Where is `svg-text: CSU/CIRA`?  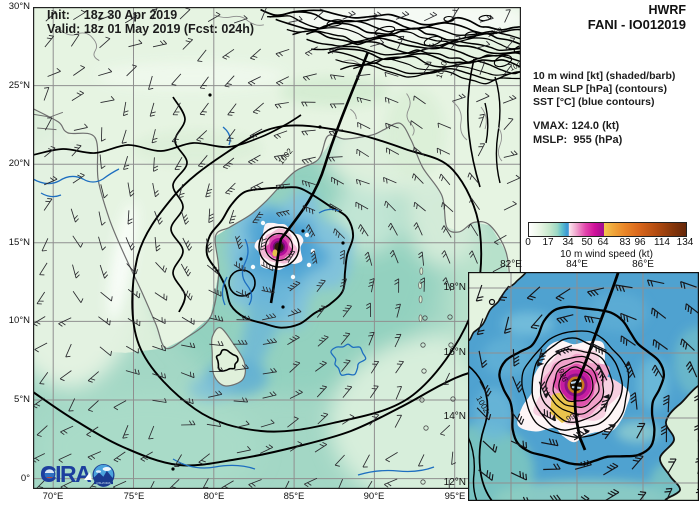 svg-text: CSU/CIRA is located at coordinates (103, 483).